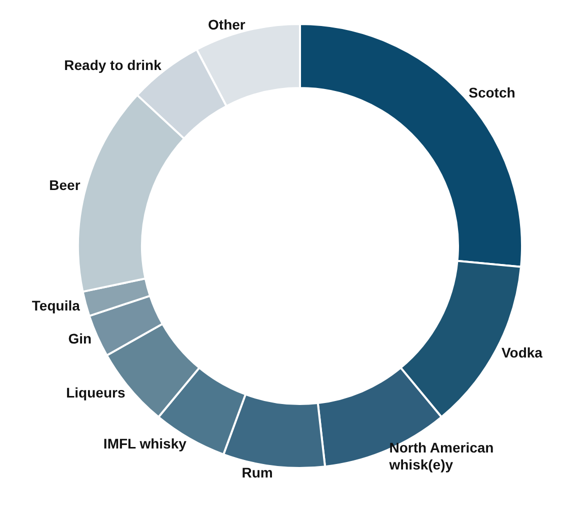 The height and width of the screenshot is (508, 585). I want to click on slice-label: Tequila, so click(56, 305).